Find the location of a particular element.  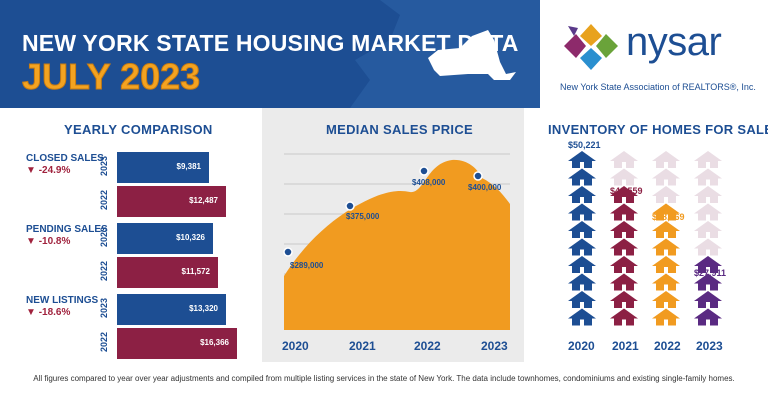

closed-sales-label: CLOSED SALES is located at coordinates (65, 158).